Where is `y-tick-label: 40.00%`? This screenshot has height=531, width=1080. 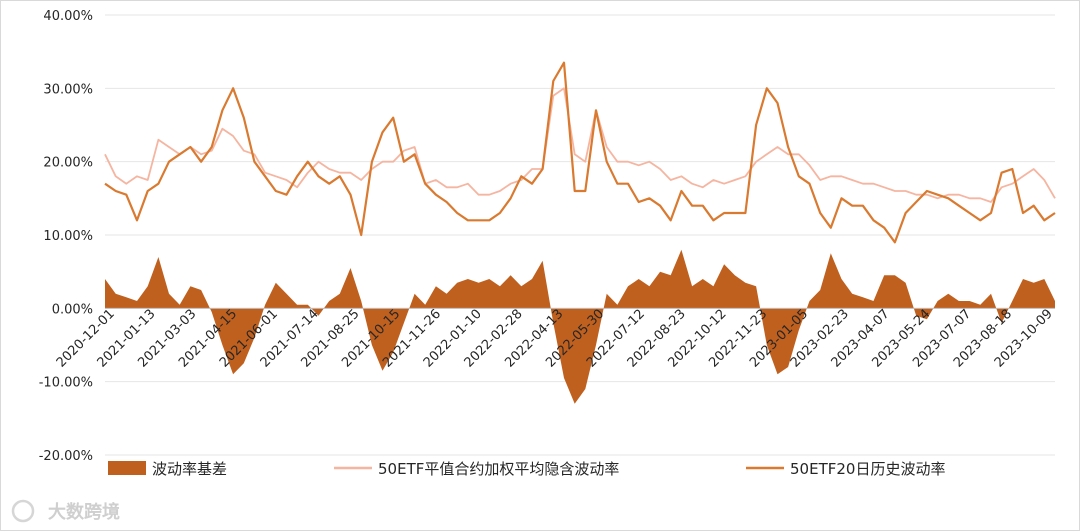 y-tick-label: 40.00% is located at coordinates (68, 16).